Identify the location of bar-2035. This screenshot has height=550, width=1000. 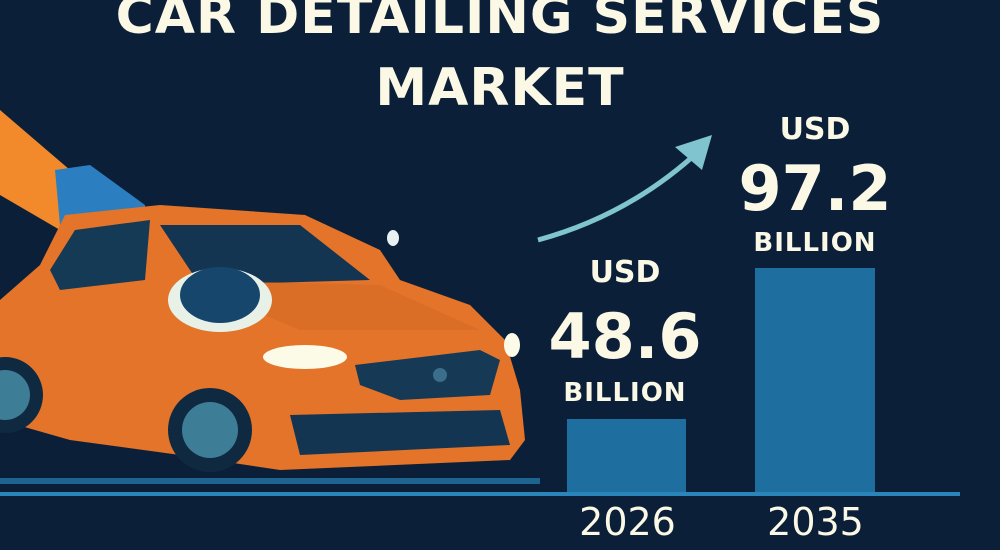
(815, 380).